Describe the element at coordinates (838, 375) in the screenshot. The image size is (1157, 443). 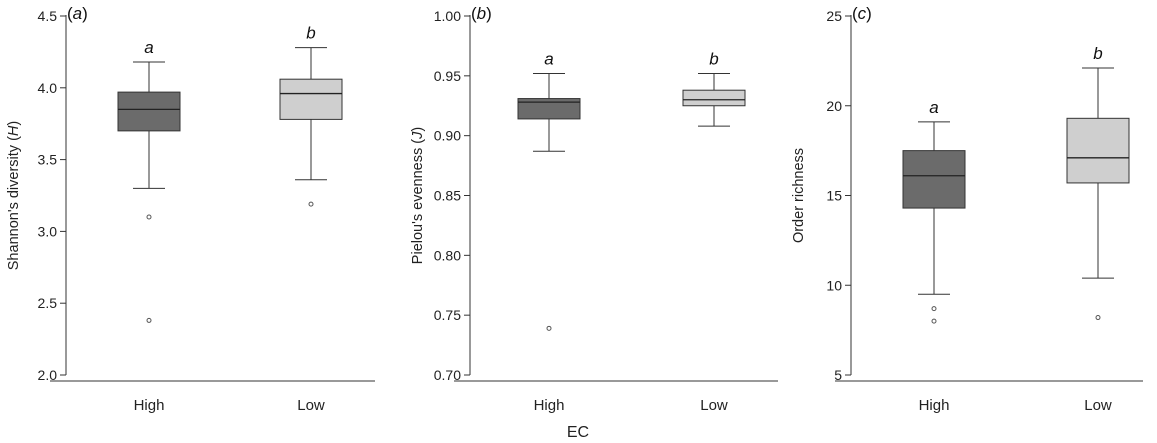
I see `y-tick-label: 5` at that location.